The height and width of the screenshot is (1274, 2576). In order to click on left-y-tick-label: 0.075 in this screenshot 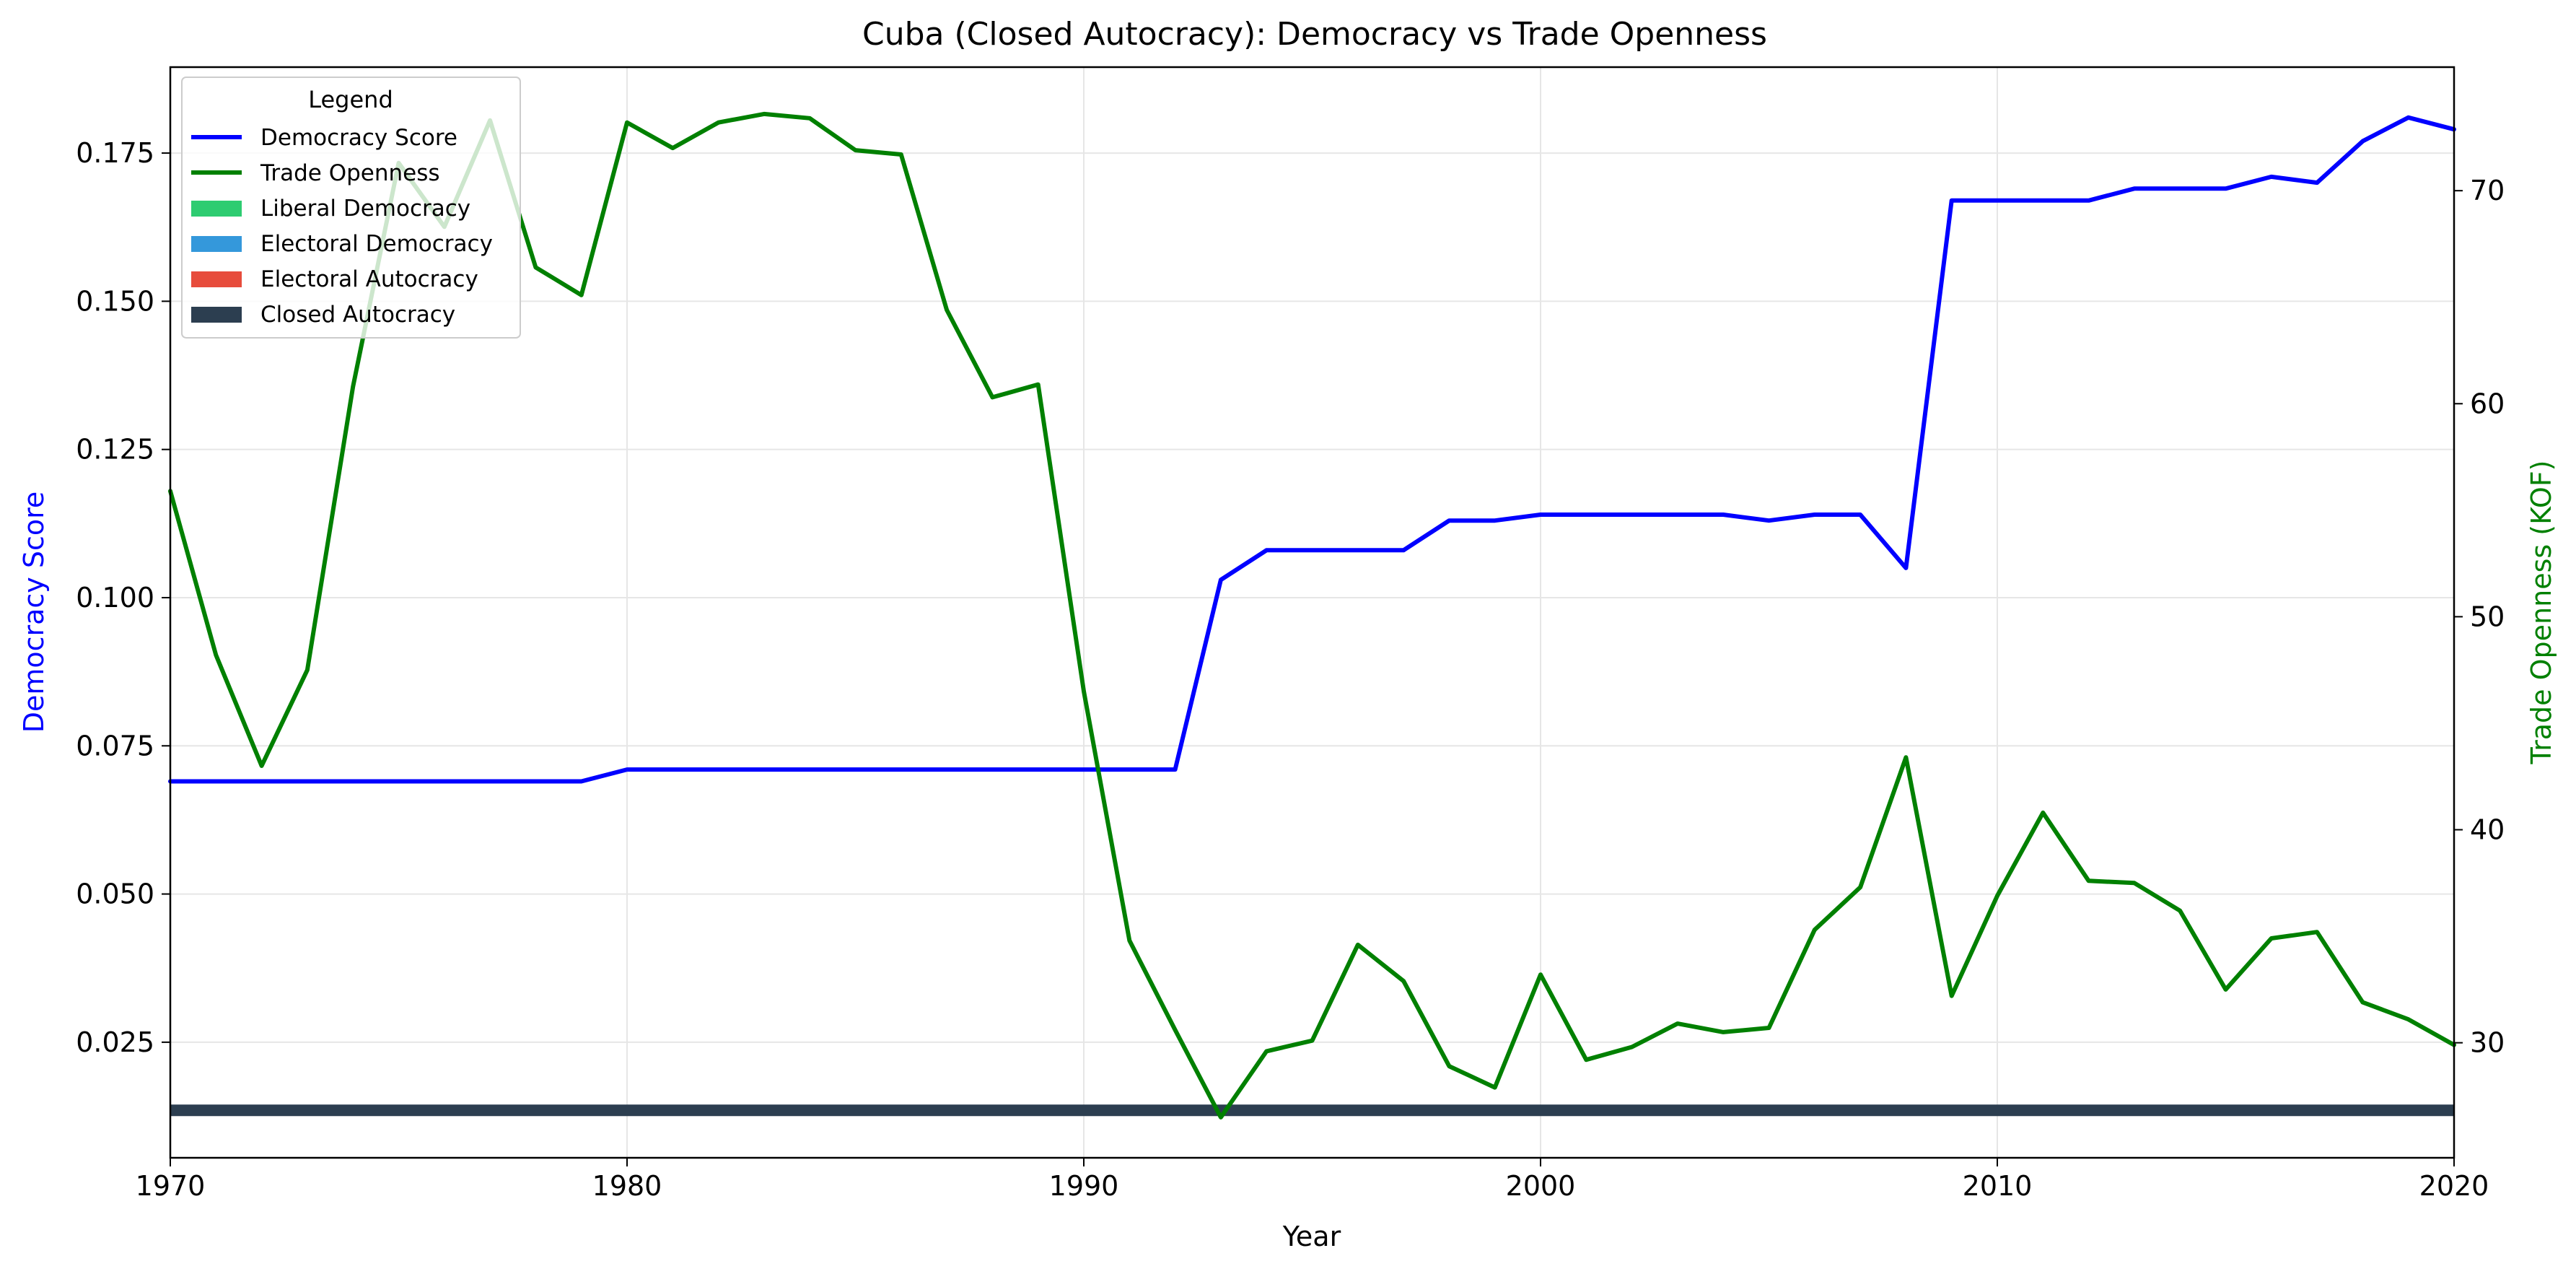, I will do `click(115, 746)`.